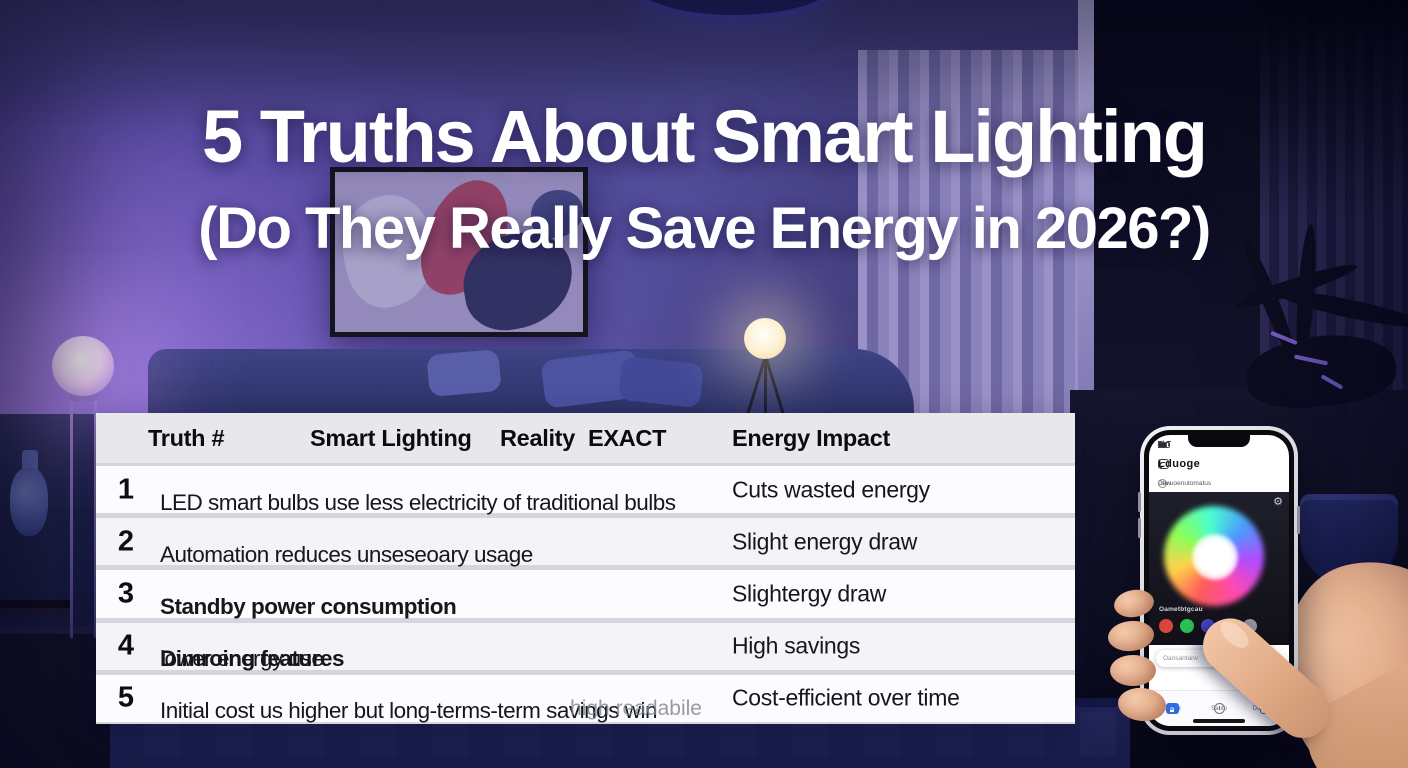  I want to click on color-wheel-center, so click(1215, 557).